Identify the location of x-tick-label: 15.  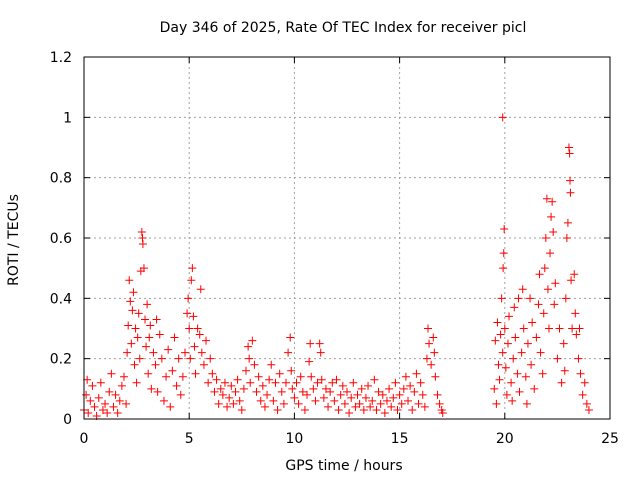
(400, 439).